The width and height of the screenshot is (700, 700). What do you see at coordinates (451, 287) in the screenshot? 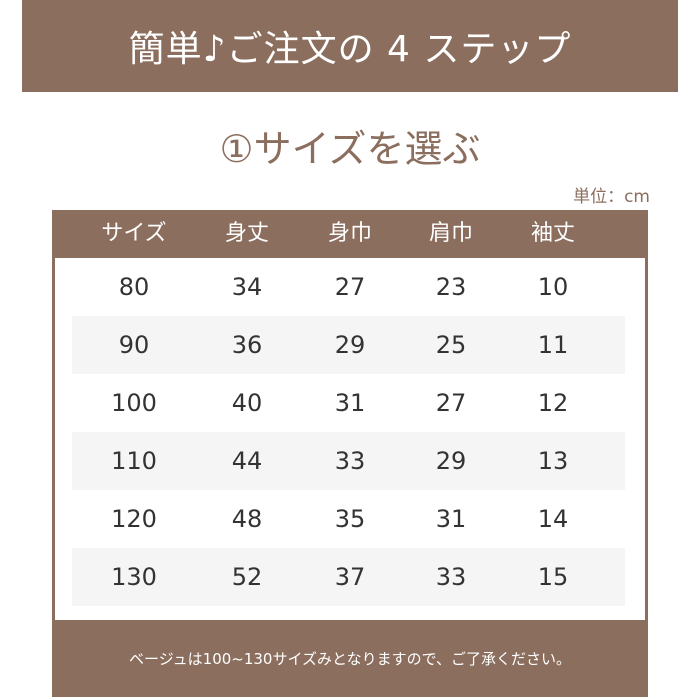
I see `table-cell: 23` at bounding box center [451, 287].